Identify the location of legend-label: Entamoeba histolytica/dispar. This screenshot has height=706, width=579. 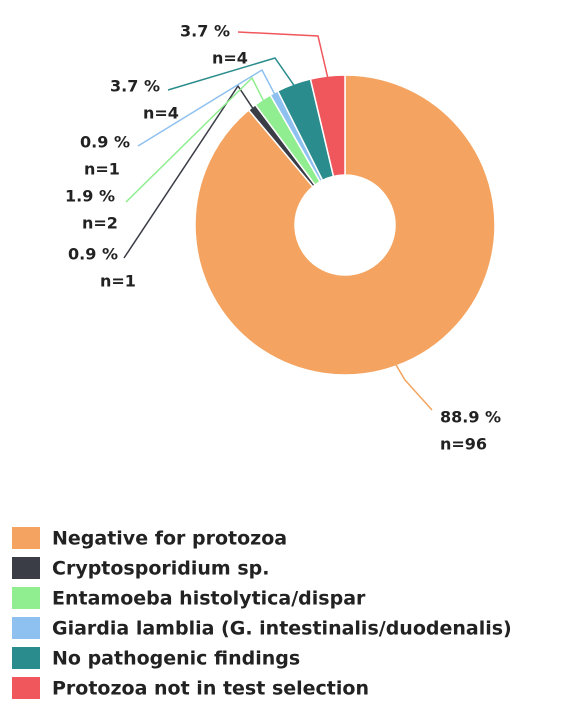
(209, 599).